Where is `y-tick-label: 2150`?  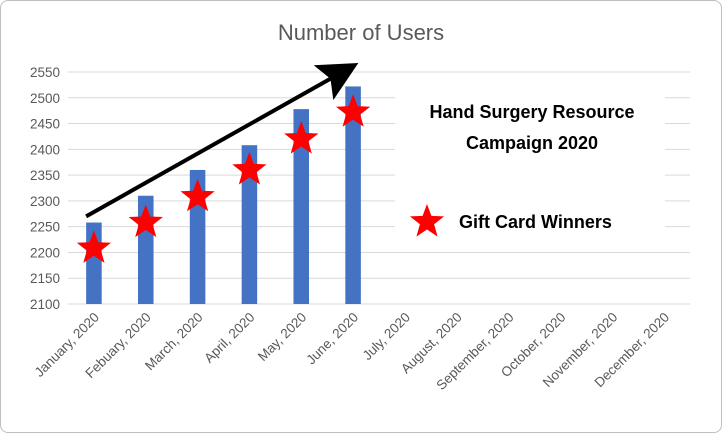
y-tick-label: 2150 is located at coordinates (45, 278).